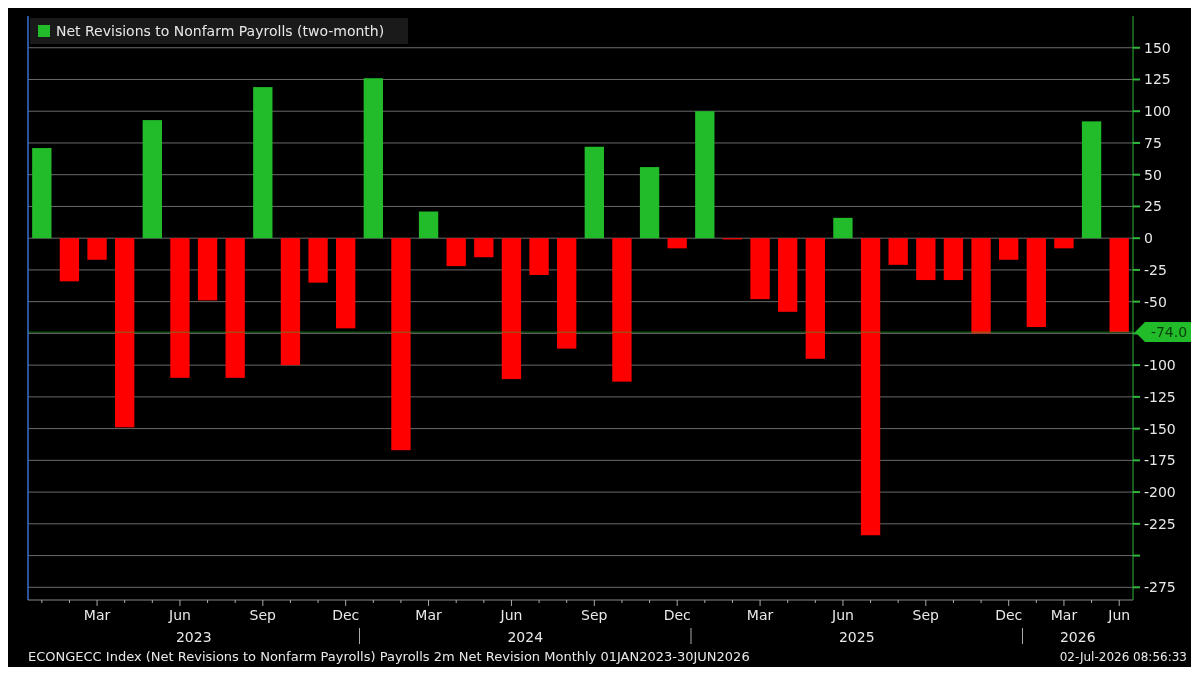 This screenshot has width=1199, height=675. What do you see at coordinates (389, 656) in the screenshot?
I see `text: ECONGECC Index (Net Revisions to Nonfarm Payrolls) Payrolls 2m Net Revision Monthly 01JAN2023-30JUN2026` at bounding box center [389, 656].